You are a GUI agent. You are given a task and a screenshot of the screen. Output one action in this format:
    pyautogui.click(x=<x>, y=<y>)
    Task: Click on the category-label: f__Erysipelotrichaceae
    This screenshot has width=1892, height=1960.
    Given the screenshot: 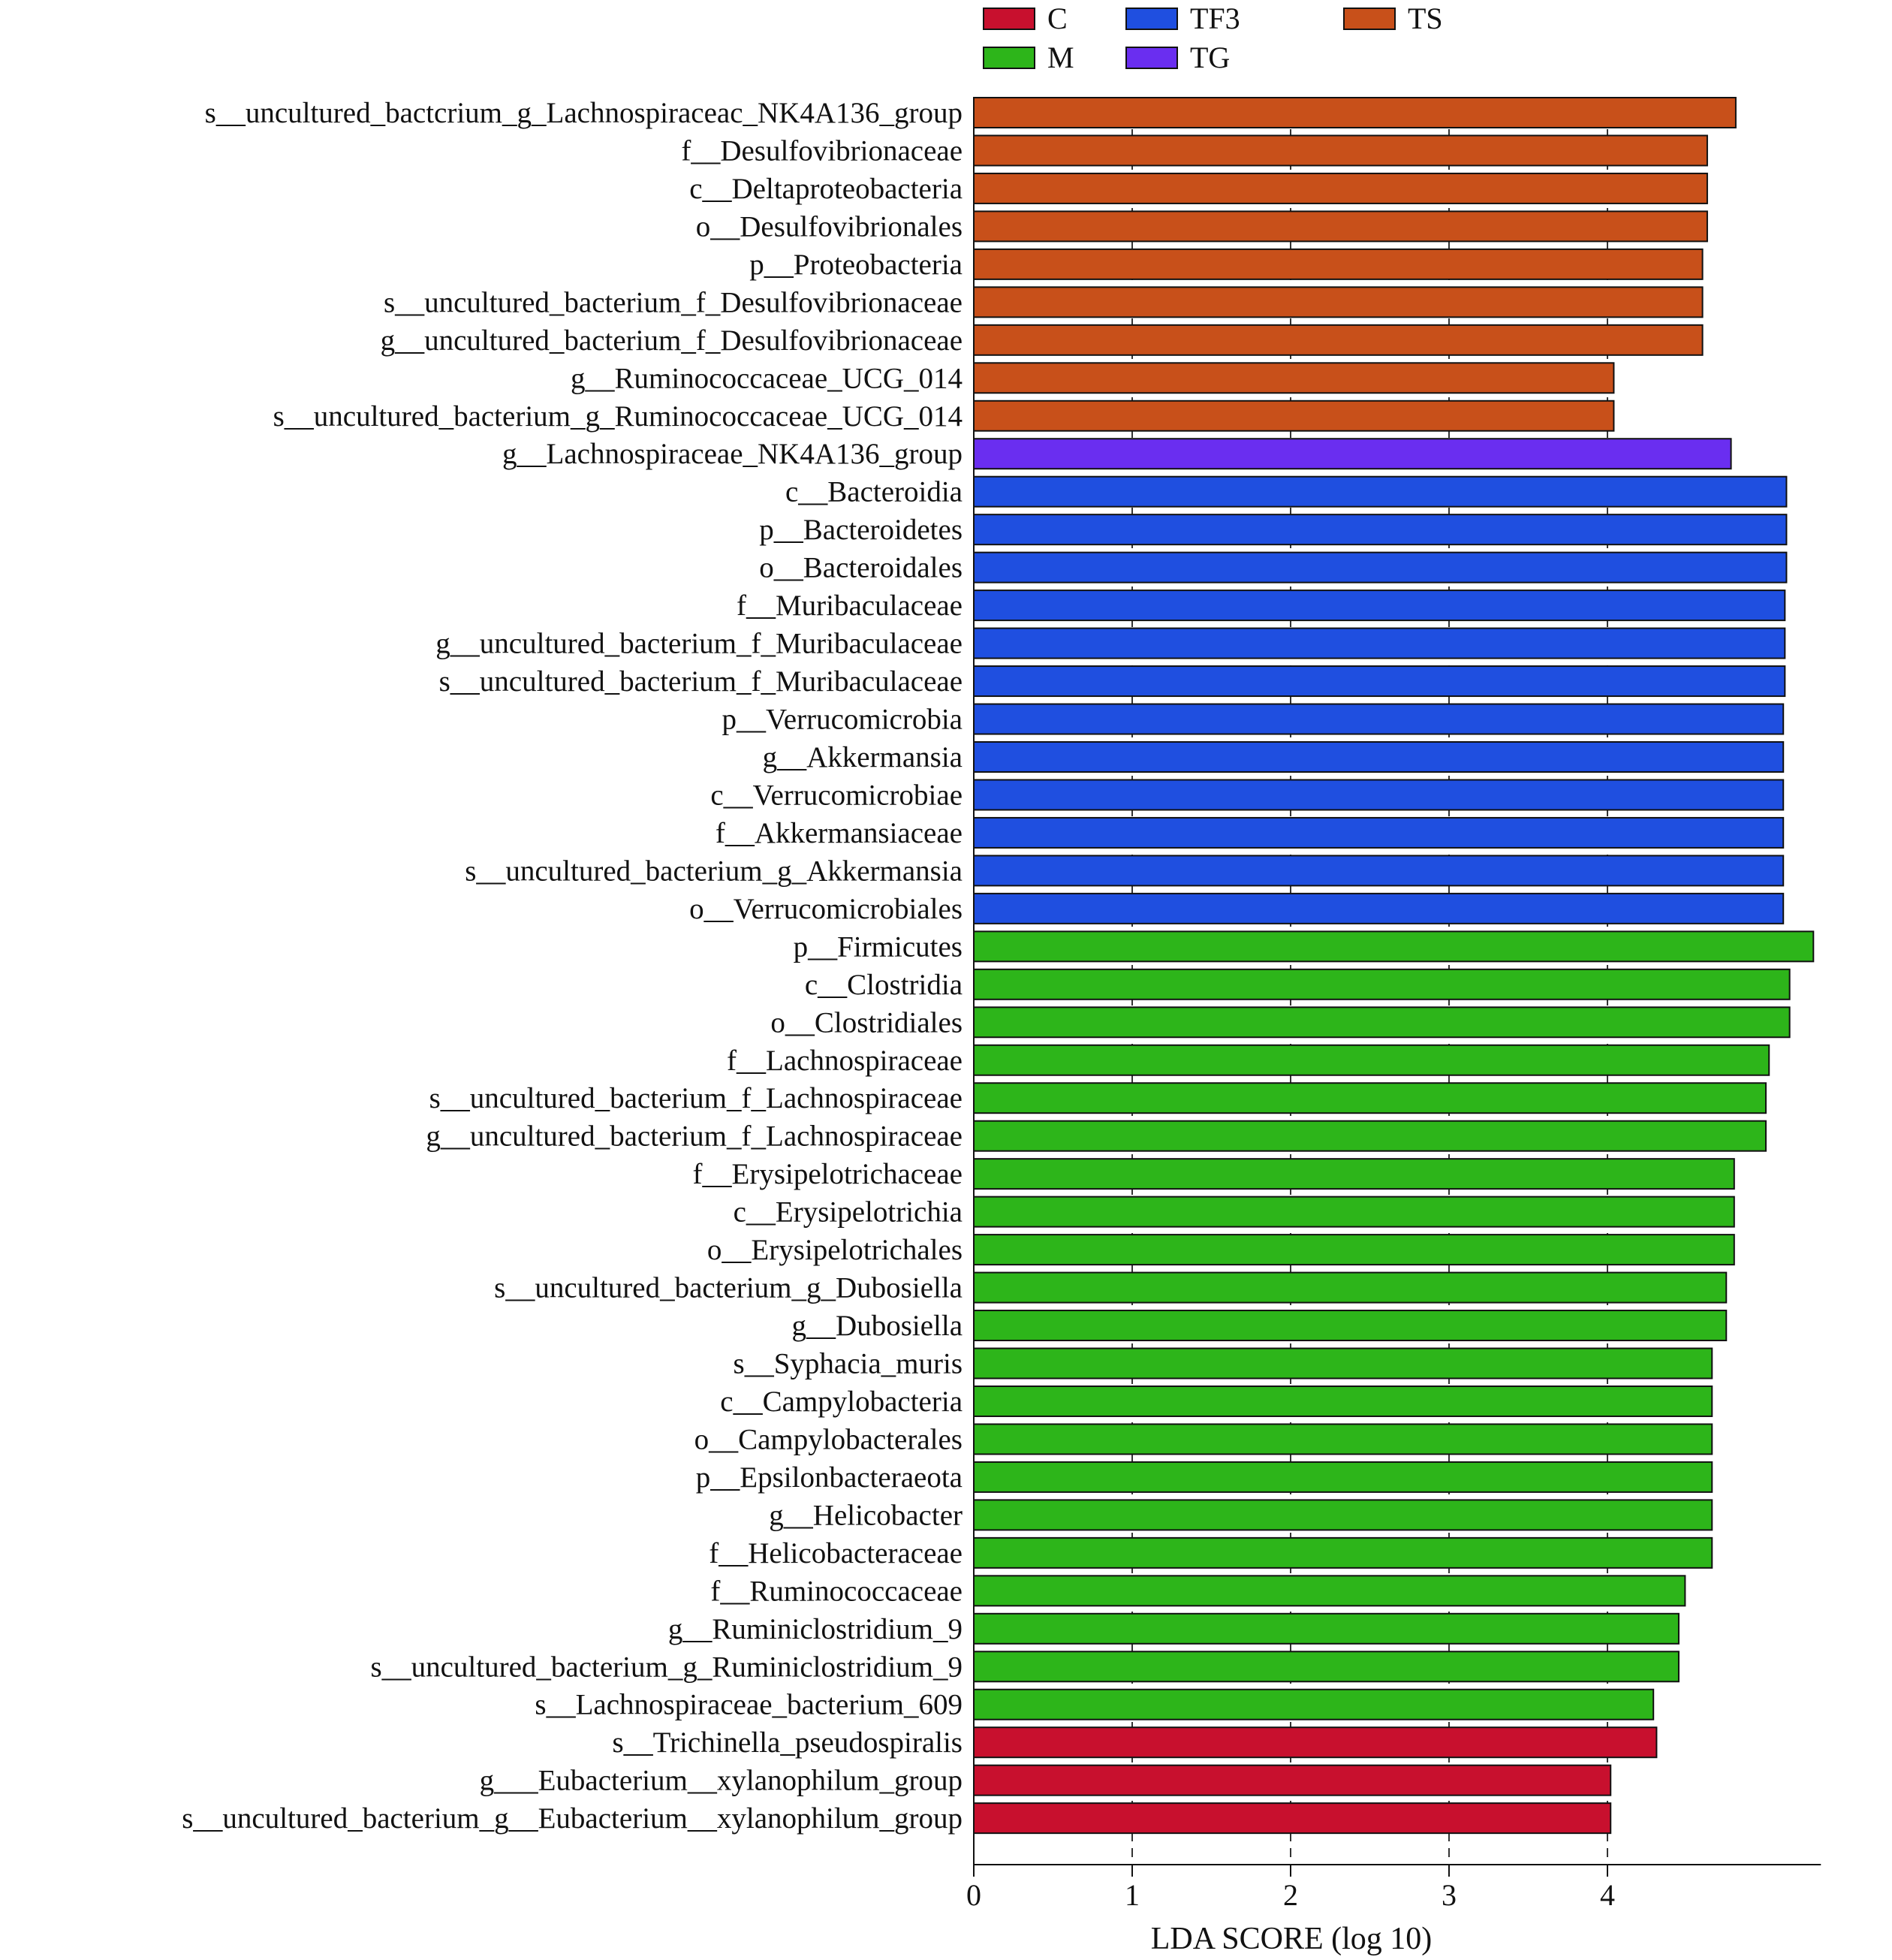 What is the action you would take?
    pyautogui.click(x=828, y=1174)
    